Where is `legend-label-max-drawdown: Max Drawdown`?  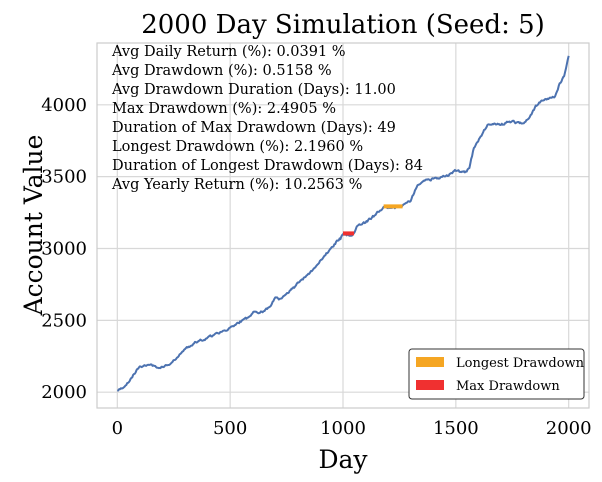
legend-label-max-drawdown: Max Drawdown is located at coordinates (508, 386).